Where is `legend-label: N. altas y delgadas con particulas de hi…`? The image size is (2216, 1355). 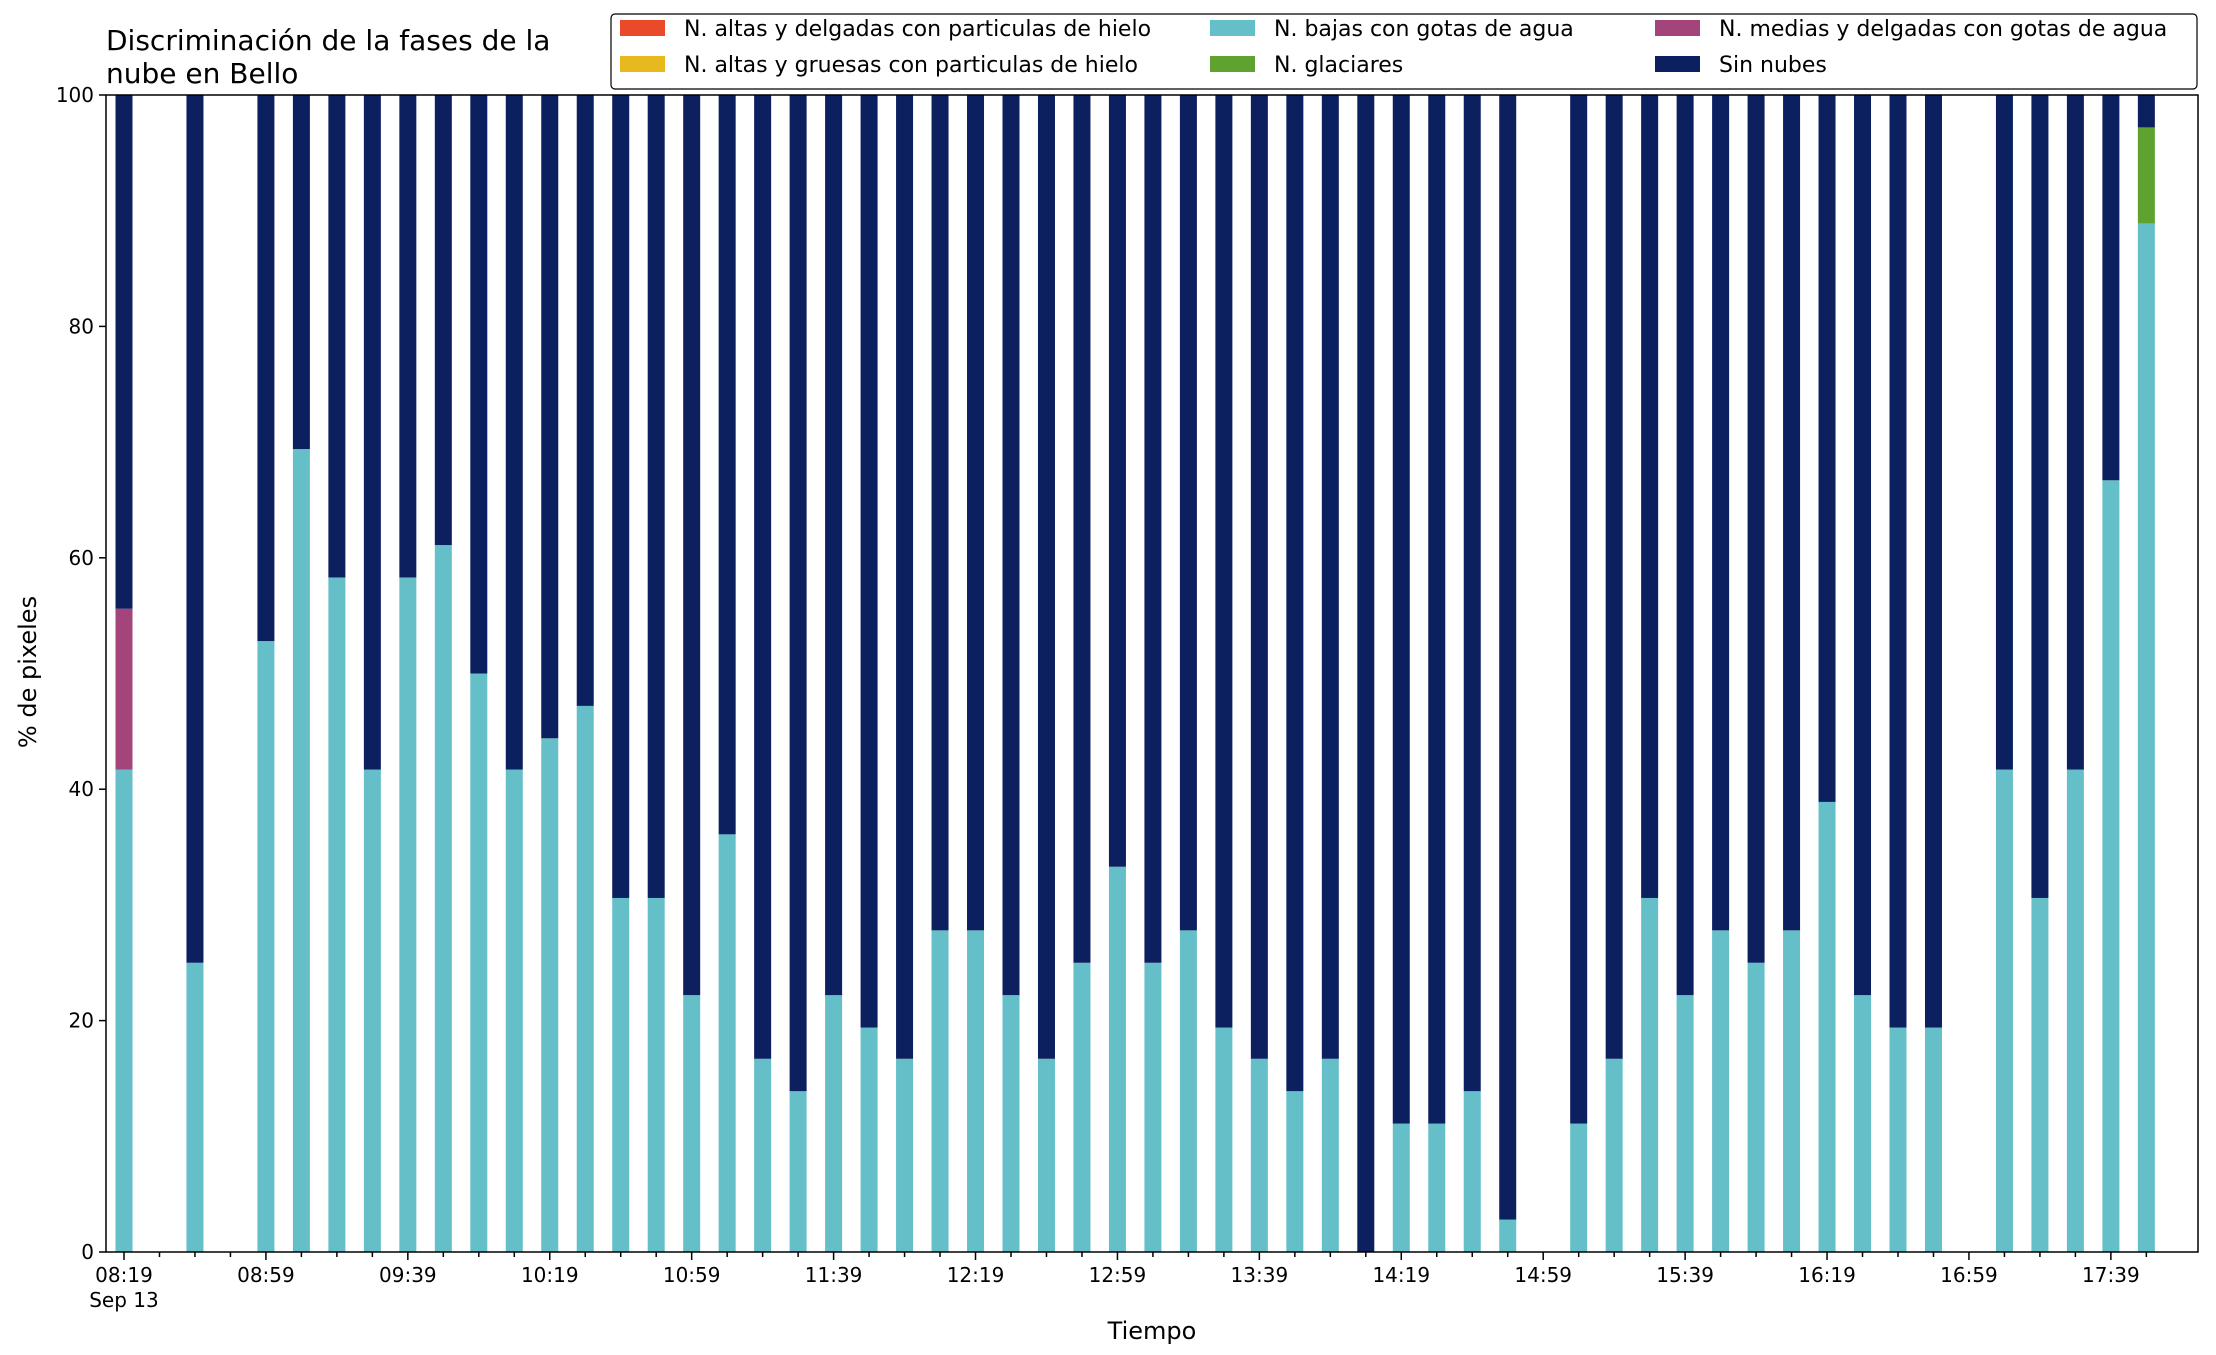
legend-label: N. altas y delgadas con particulas de hi… is located at coordinates (917, 29).